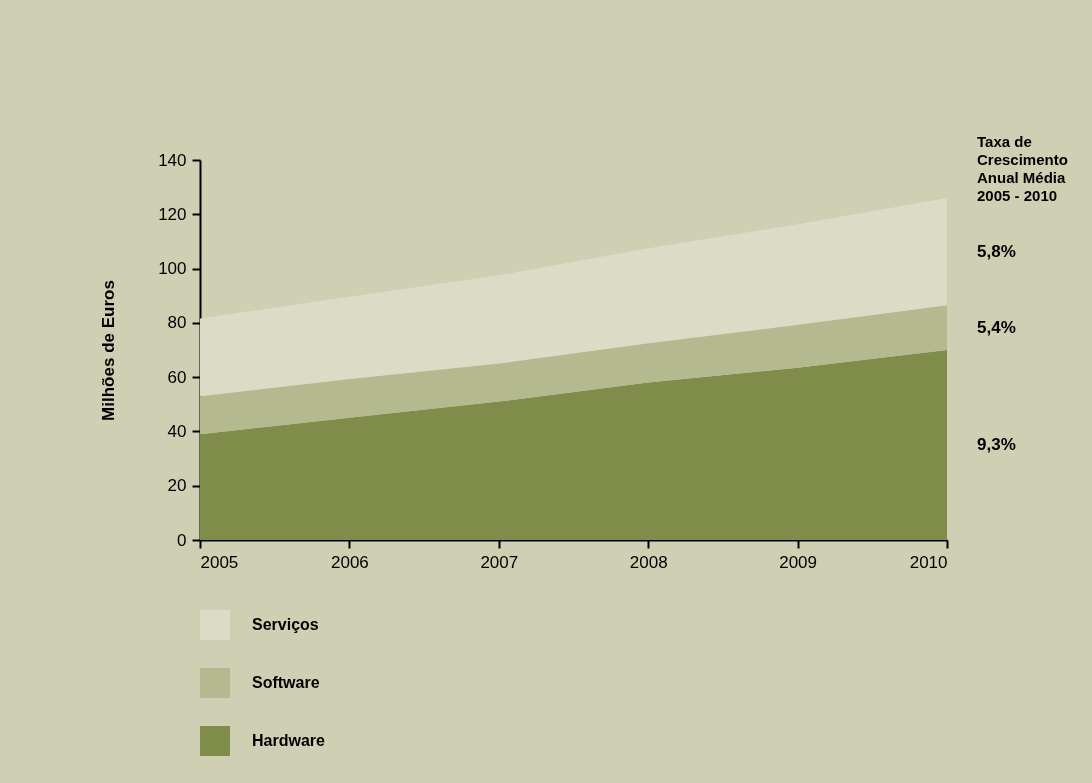  I want to click on x-tick-label: 2007, so click(499, 562).